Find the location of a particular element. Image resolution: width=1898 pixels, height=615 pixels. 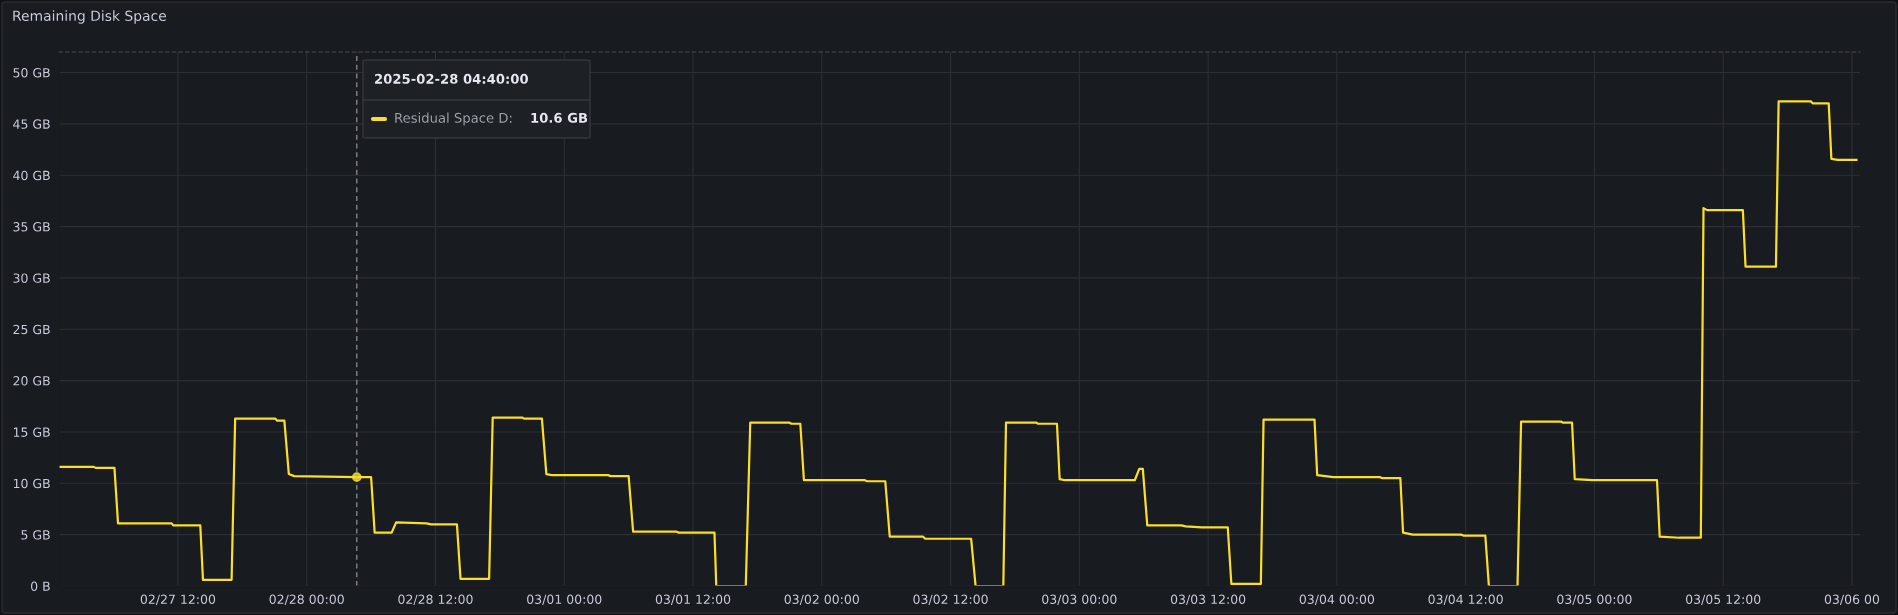

y-tick-label: 10 GB is located at coordinates (31, 483).